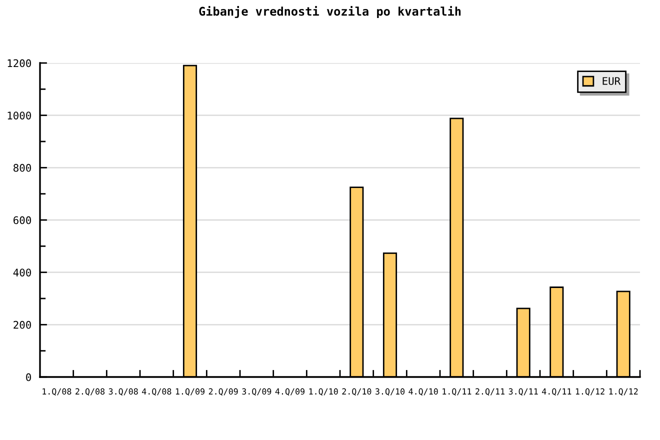 This screenshot has height=440, width=660. What do you see at coordinates (28, 377) in the screenshot?
I see `y-tick-label: 0` at bounding box center [28, 377].